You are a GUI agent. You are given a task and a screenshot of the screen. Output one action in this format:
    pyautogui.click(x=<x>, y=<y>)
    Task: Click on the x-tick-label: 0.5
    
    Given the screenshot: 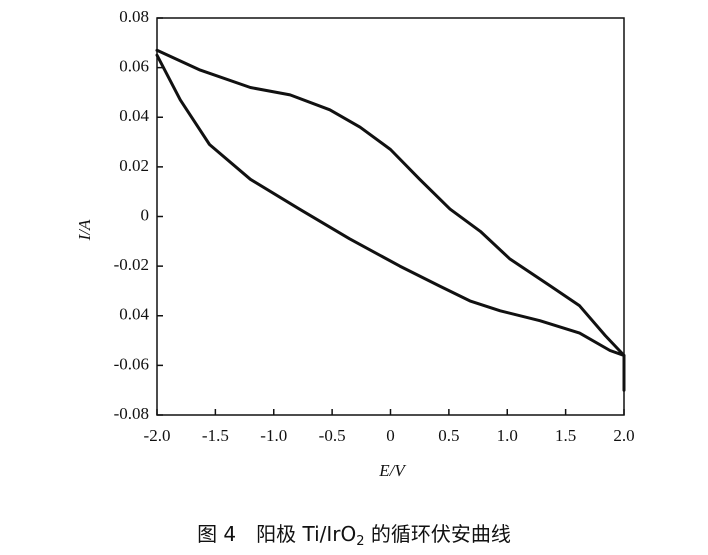 What is the action you would take?
    pyautogui.click(x=448, y=435)
    